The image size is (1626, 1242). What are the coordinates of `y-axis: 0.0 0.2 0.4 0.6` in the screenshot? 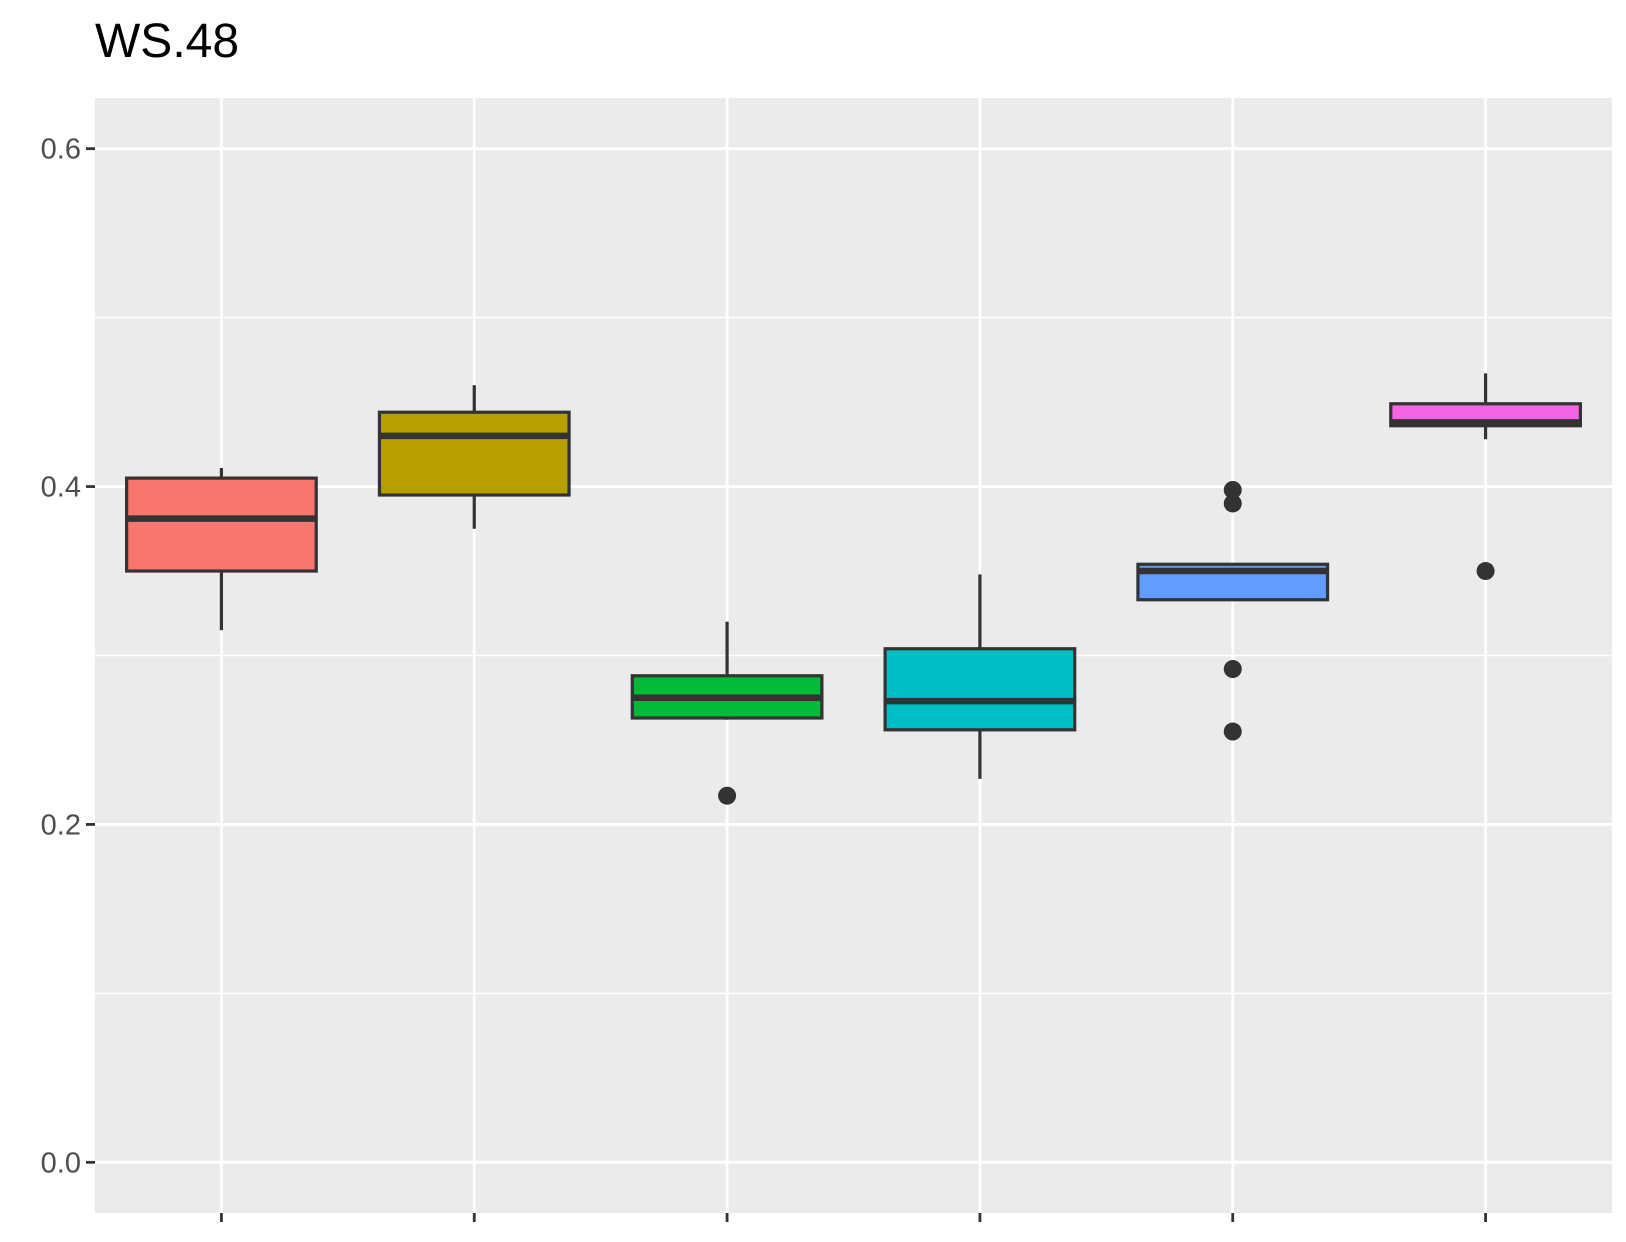 It's located at (68, 656).